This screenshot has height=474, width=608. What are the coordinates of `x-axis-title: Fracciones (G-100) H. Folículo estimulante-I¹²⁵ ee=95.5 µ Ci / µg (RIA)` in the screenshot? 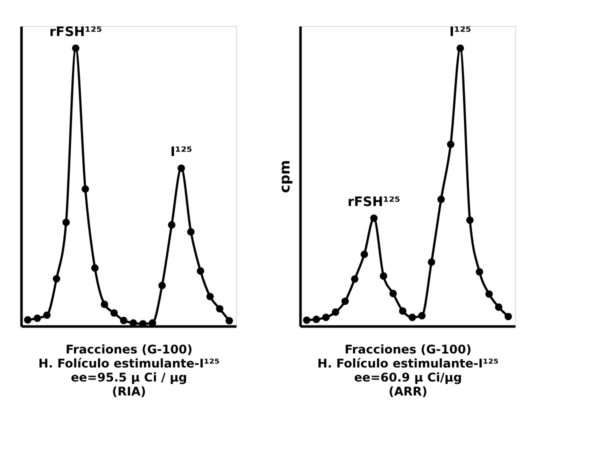 It's located at (129, 370).